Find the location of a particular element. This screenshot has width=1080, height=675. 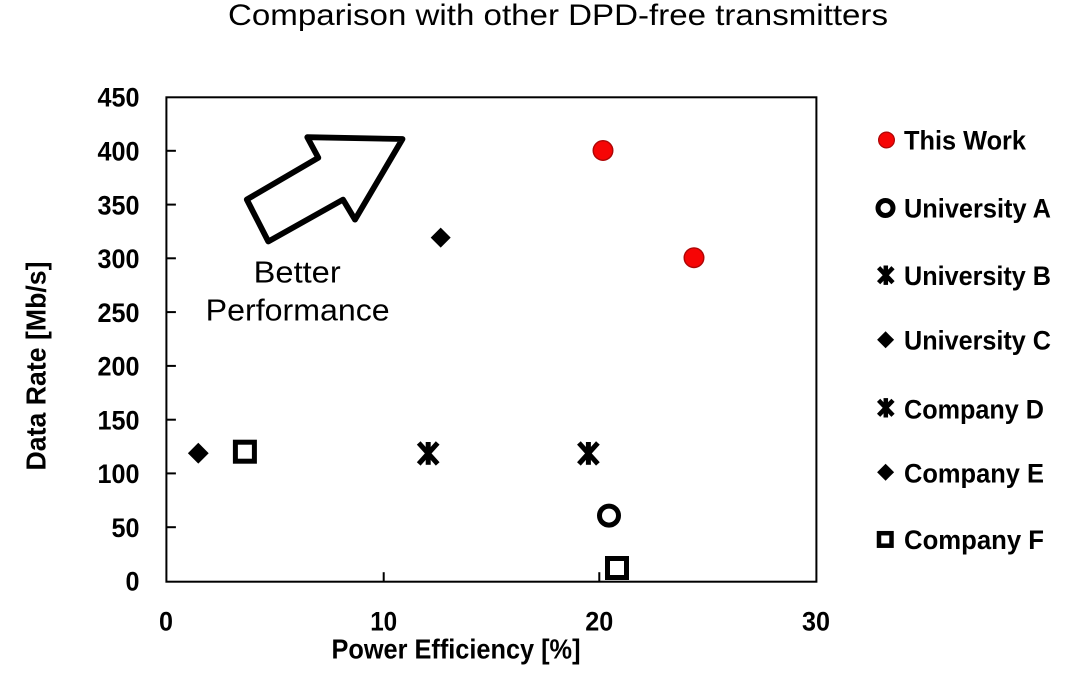

svg-text: 20 is located at coordinates (599, 621).